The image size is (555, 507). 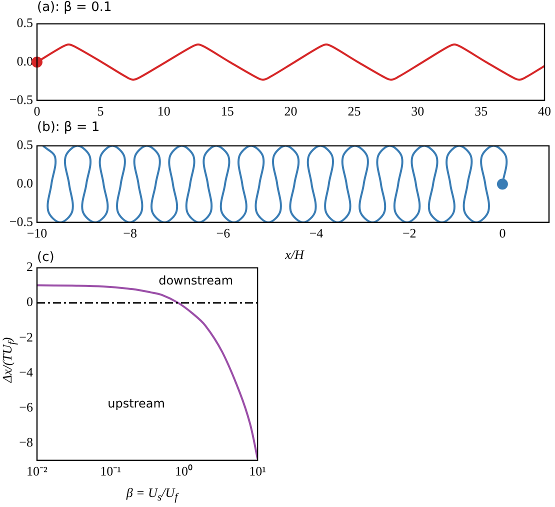 I want to click on x-tick-label: 15, so click(x=227, y=111).